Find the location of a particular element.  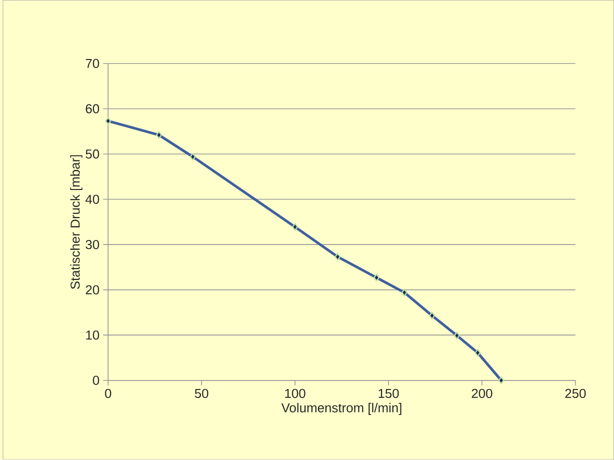

x-tick-label: 150 is located at coordinates (388, 393).